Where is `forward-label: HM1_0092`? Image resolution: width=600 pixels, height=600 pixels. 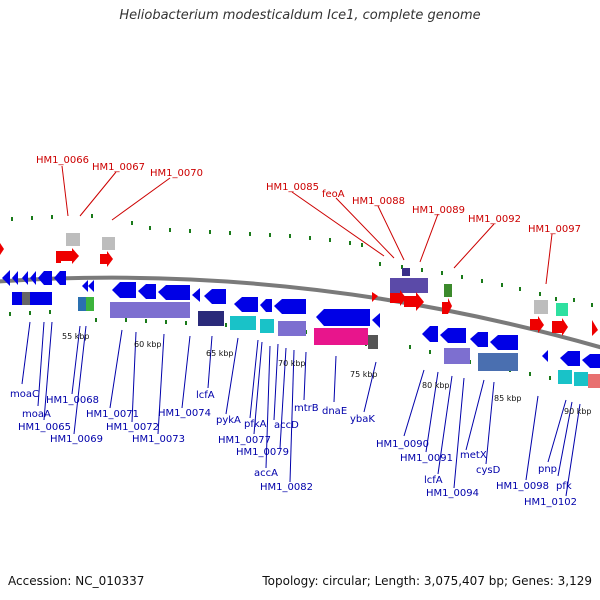
forward-label: HM1_0092 is located at coordinates (494, 219).